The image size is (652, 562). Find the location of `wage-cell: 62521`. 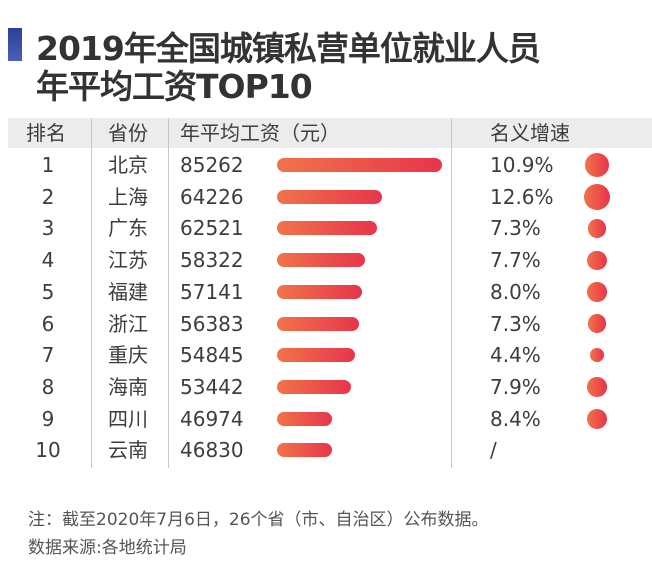

wage-cell: 62521 is located at coordinates (212, 228).